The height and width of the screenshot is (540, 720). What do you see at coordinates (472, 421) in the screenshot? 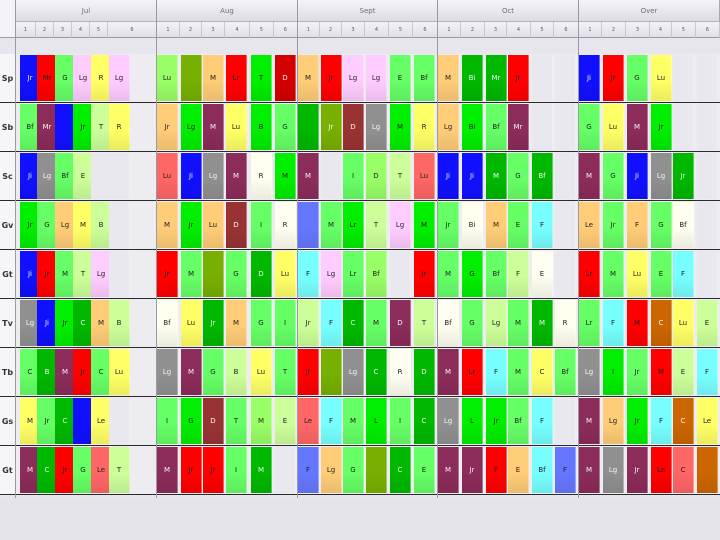
I see `schedule-cell: L` at bounding box center [472, 421].